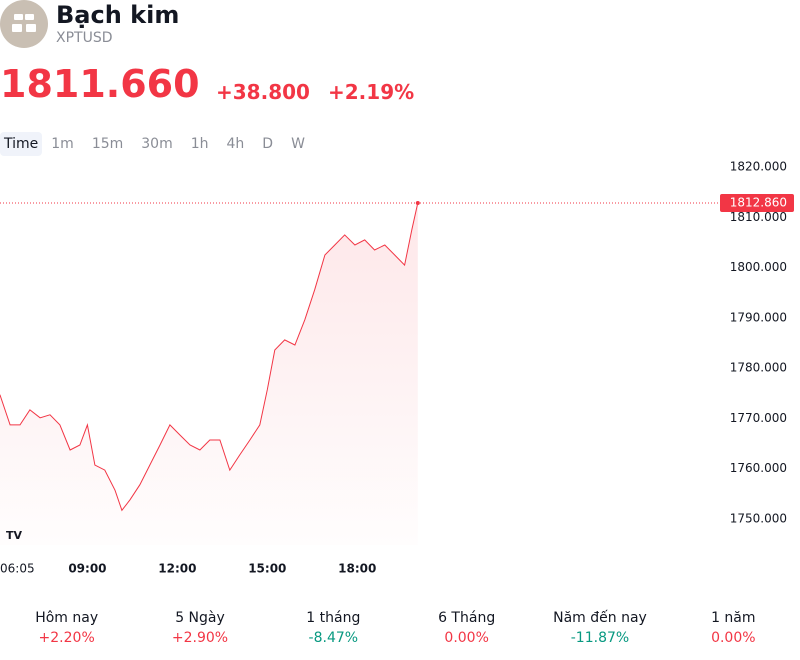 Image resolution: width=800 pixels, height=660 pixels. What do you see at coordinates (357, 569) in the screenshot?
I see `x-tick-label: 18:00` at bounding box center [357, 569].